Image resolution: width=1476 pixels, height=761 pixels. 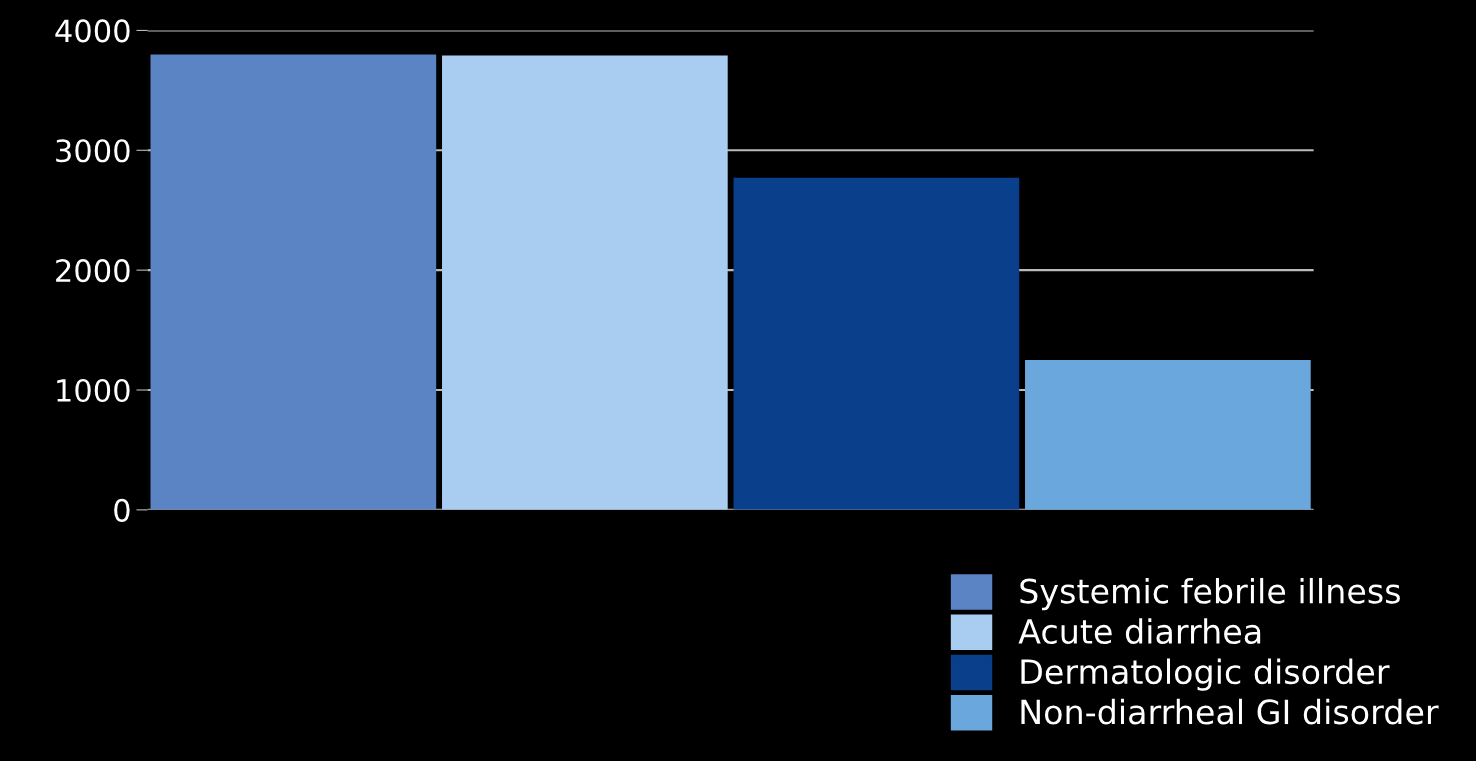 What do you see at coordinates (93, 271) in the screenshot?
I see `y-tick-label: 2000` at bounding box center [93, 271].